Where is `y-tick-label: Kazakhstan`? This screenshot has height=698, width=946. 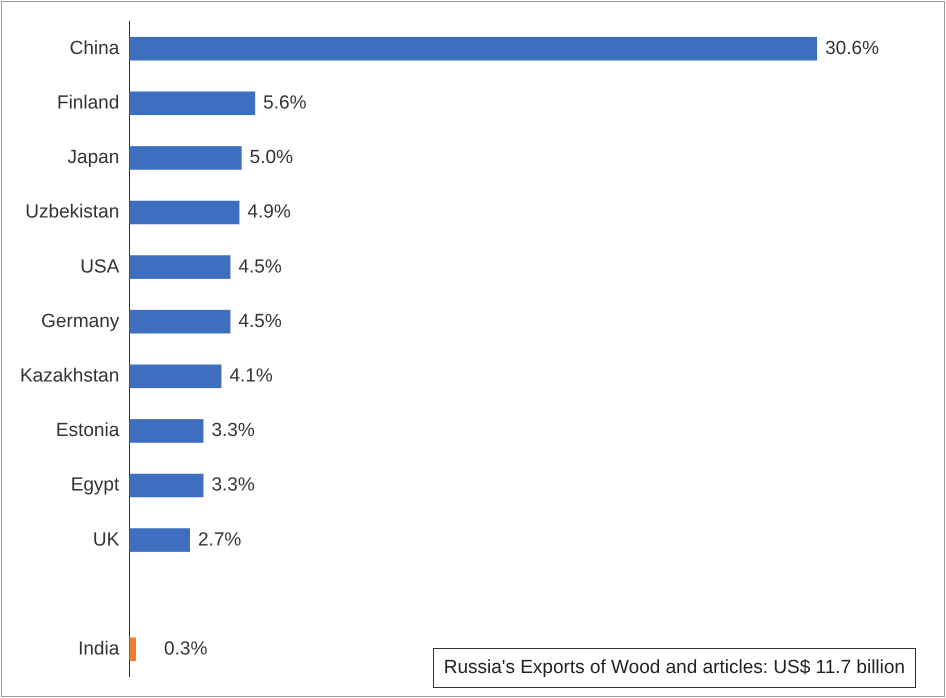
y-tick-label: Kazakhstan is located at coordinates (70, 376).